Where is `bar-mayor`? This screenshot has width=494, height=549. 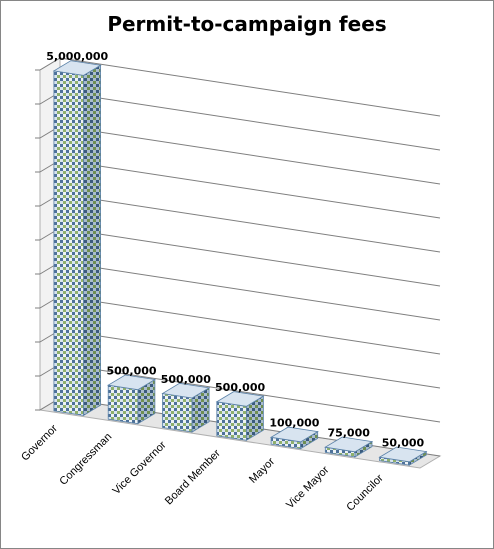
bar-mayor is located at coordinates (294, 438).